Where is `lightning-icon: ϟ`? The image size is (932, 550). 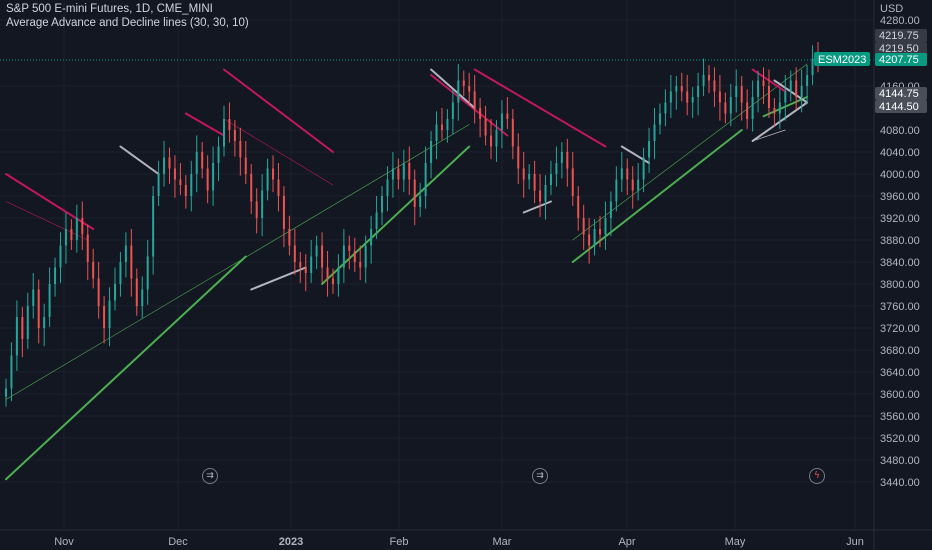
lightning-icon: ϟ is located at coordinates (817, 476).